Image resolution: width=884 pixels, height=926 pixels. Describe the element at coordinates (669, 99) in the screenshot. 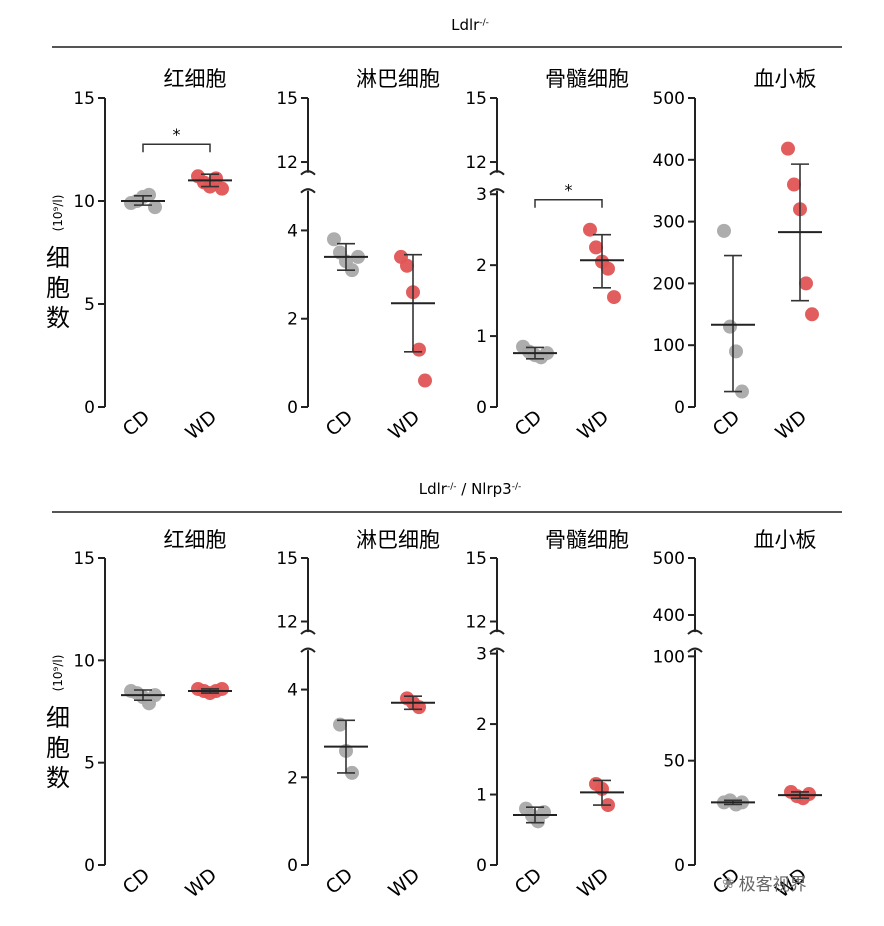

I see `y-tick-label: 500` at that location.